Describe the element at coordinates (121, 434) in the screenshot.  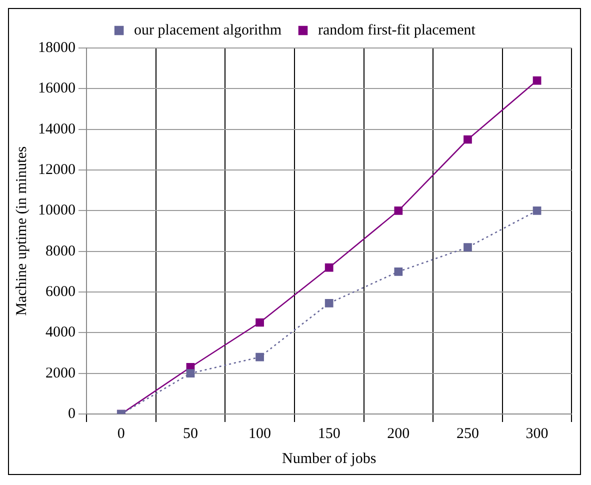
I see `x-tick-label: 0` at that location.